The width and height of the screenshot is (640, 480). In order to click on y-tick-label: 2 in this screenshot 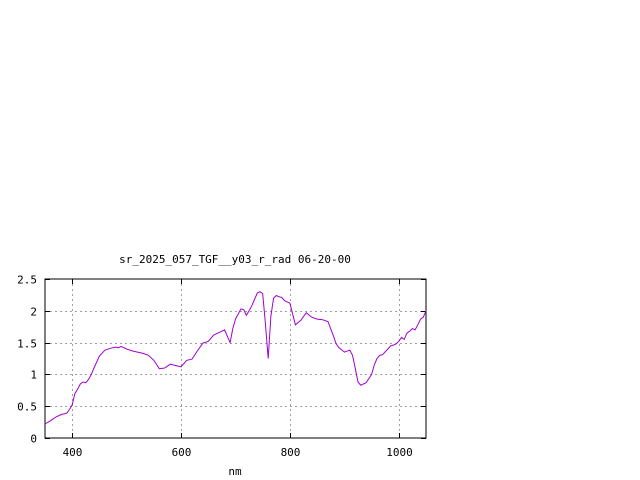, I will do `click(33, 312)`.